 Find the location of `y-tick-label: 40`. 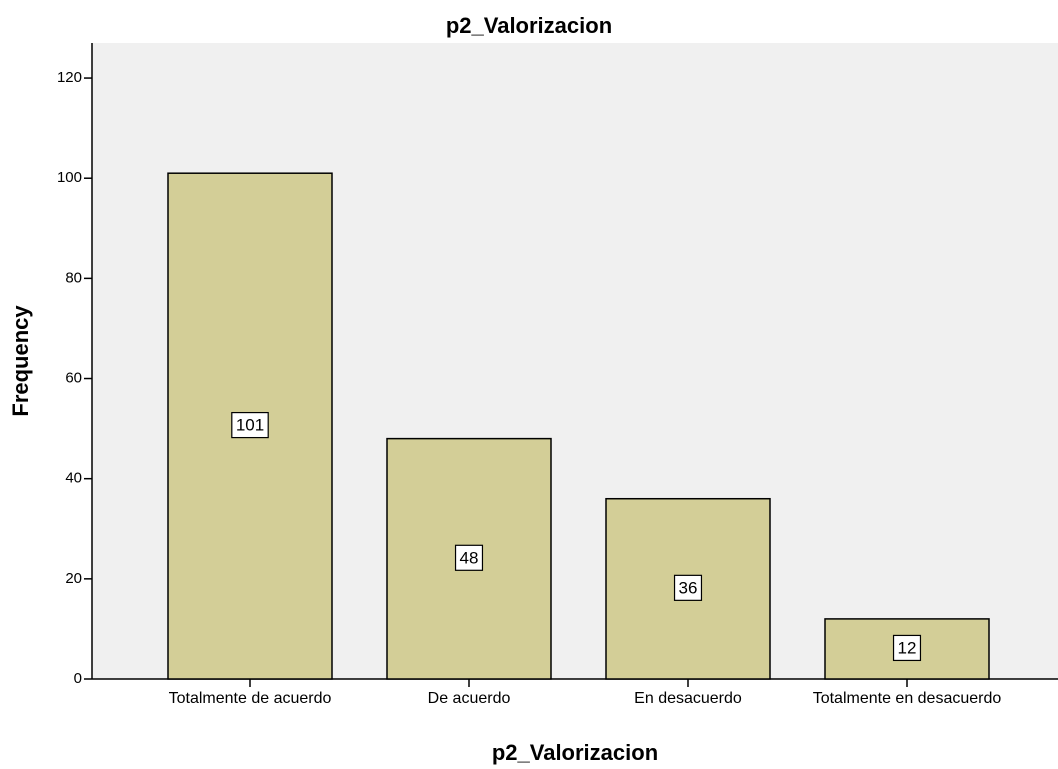

y-tick-label: 40 is located at coordinates (73, 478).